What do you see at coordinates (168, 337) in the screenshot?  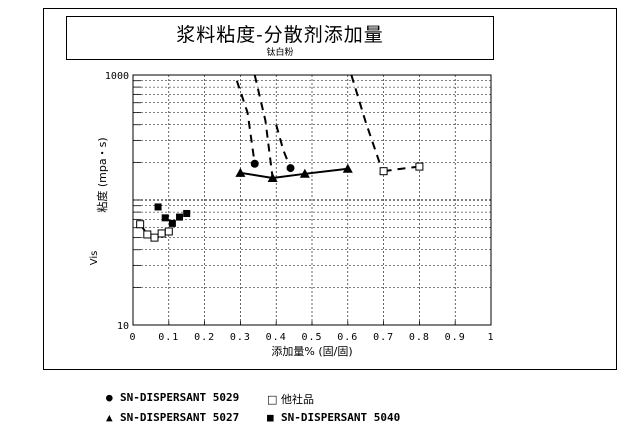 I see `x-tick-label: 0.1` at bounding box center [168, 337].